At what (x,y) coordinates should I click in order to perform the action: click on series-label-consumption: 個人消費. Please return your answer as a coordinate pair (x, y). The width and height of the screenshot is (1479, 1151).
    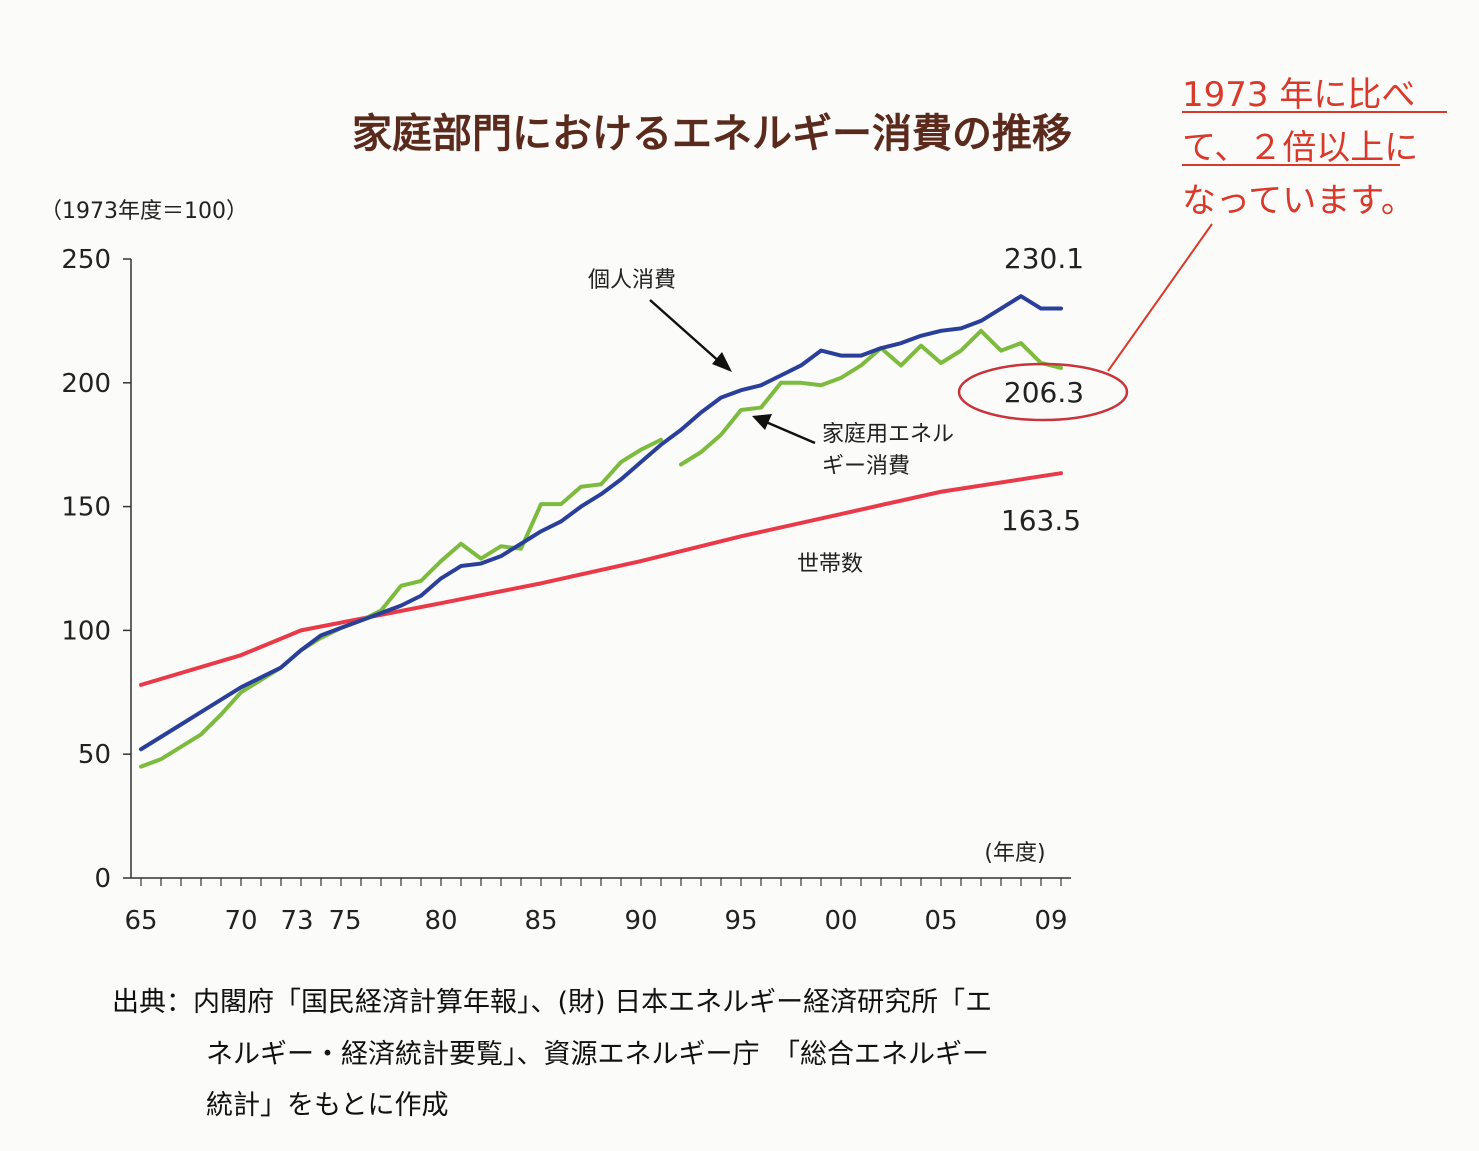
    Looking at the image, I should click on (632, 280).